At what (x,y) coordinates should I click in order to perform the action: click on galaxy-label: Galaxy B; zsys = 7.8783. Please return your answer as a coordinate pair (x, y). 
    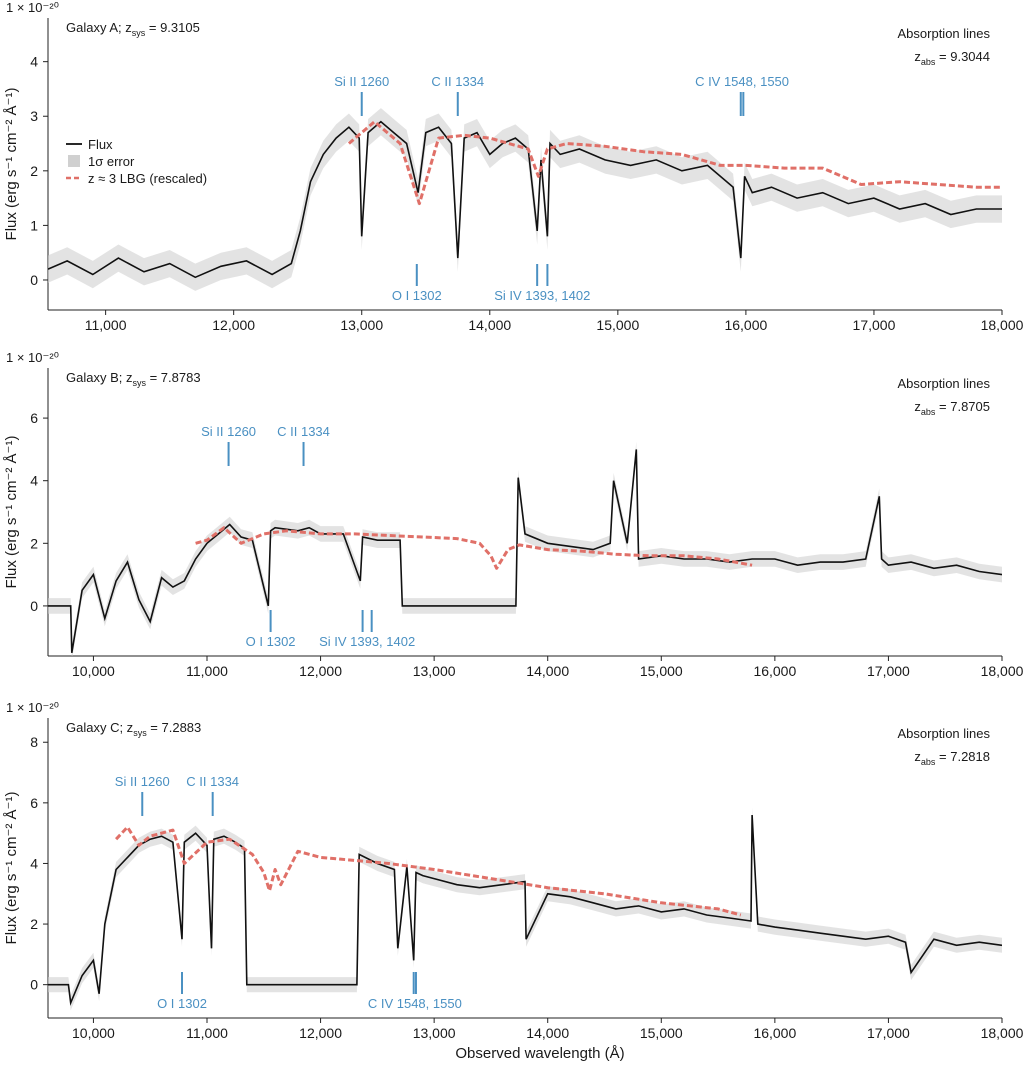
    Looking at the image, I should click on (133, 379).